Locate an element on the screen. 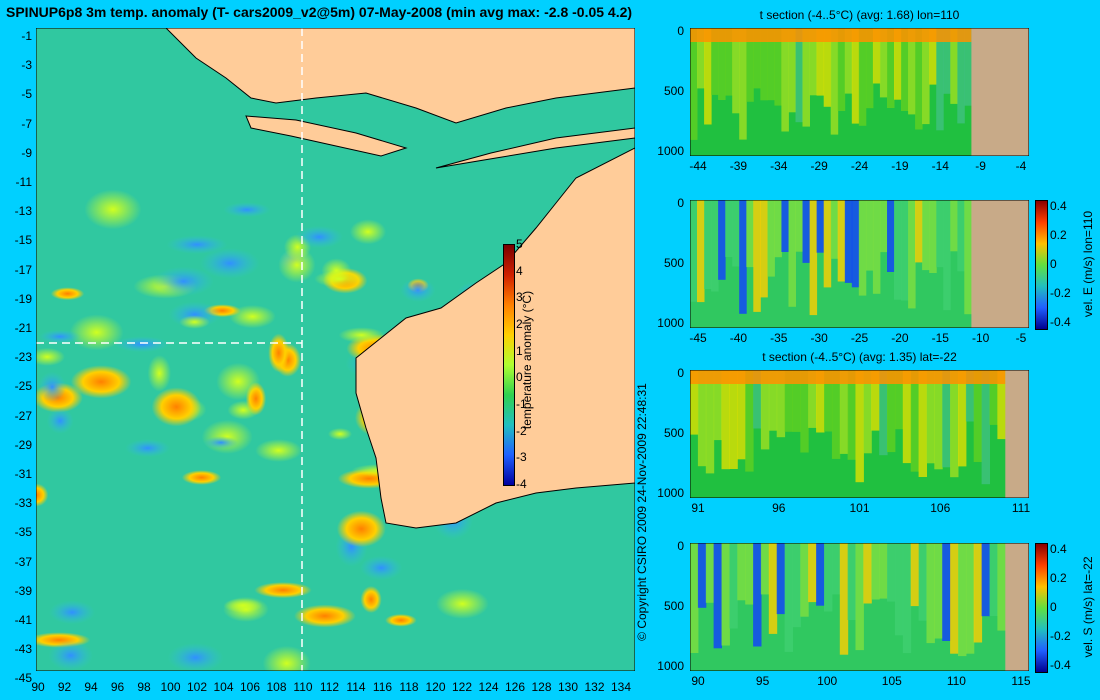 The image size is (1100, 700). java-land is located at coordinates (326, 136).